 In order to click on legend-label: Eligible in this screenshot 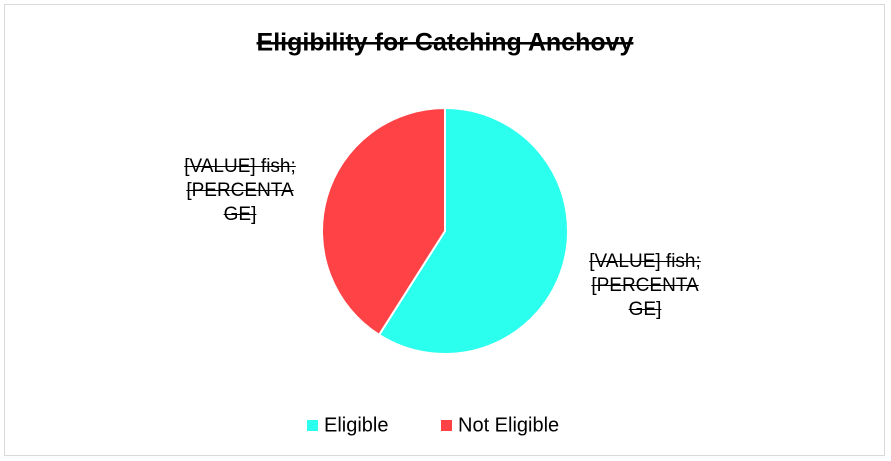, I will do `click(356, 425)`.